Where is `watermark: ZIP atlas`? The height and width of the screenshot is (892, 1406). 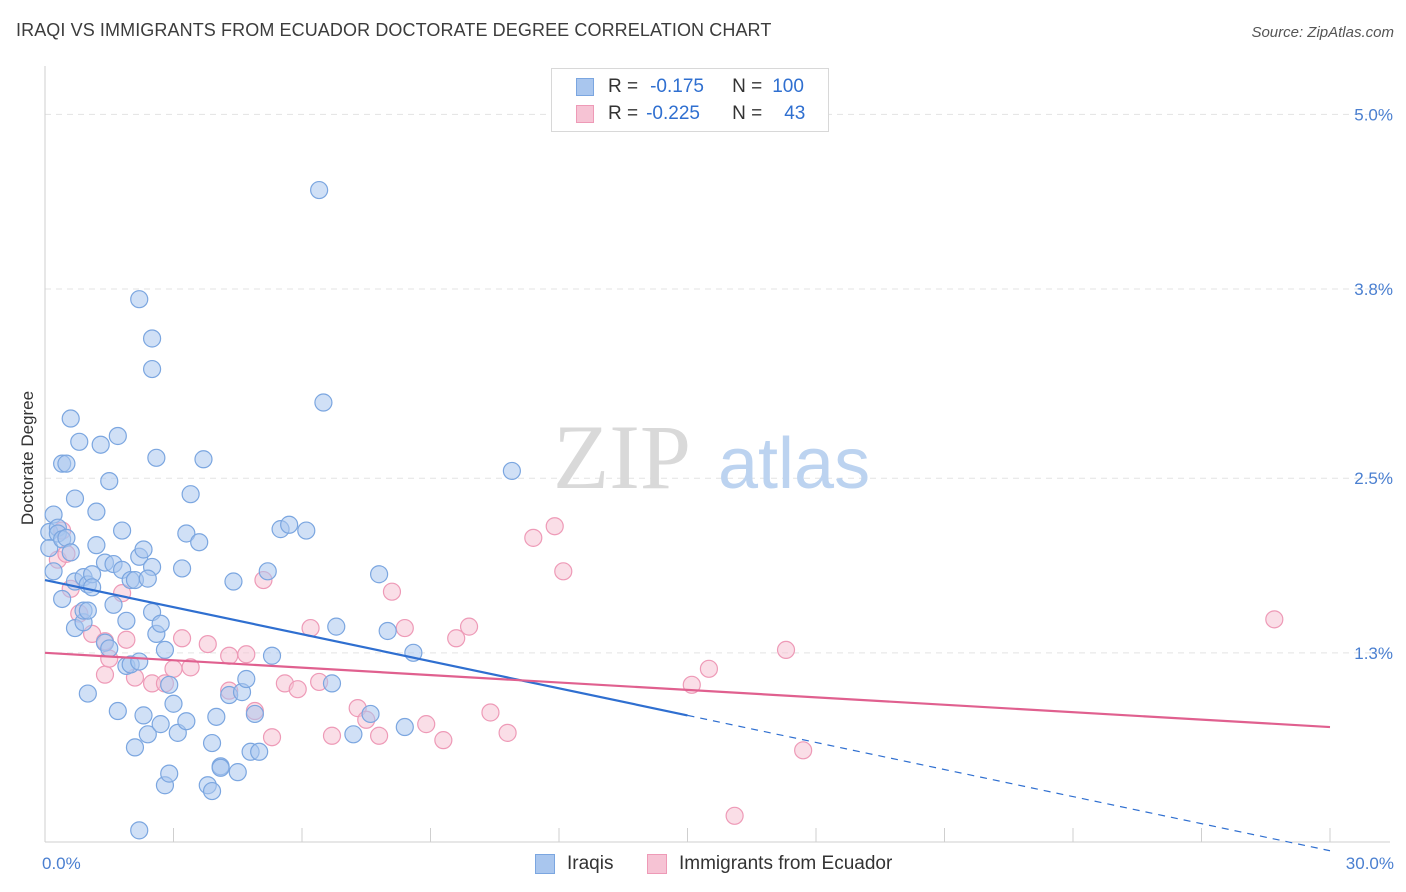 watermark: ZIP atlas is located at coordinates (711, 457).